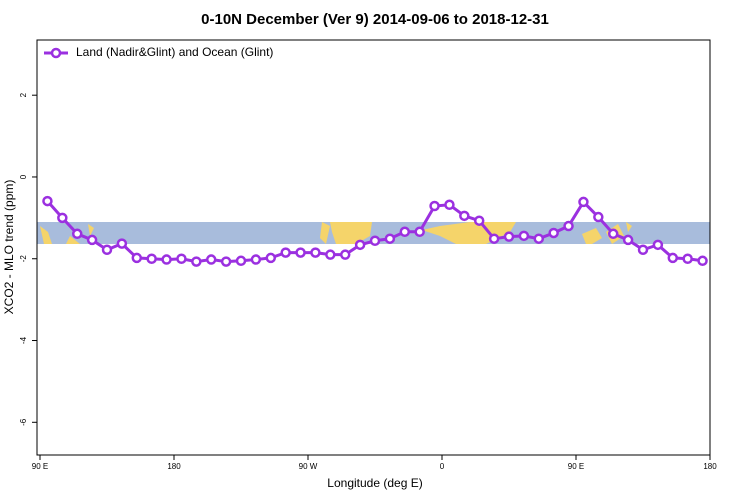  Describe the element at coordinates (23, 176) in the screenshot. I see `y-tick-label: 0` at that location.